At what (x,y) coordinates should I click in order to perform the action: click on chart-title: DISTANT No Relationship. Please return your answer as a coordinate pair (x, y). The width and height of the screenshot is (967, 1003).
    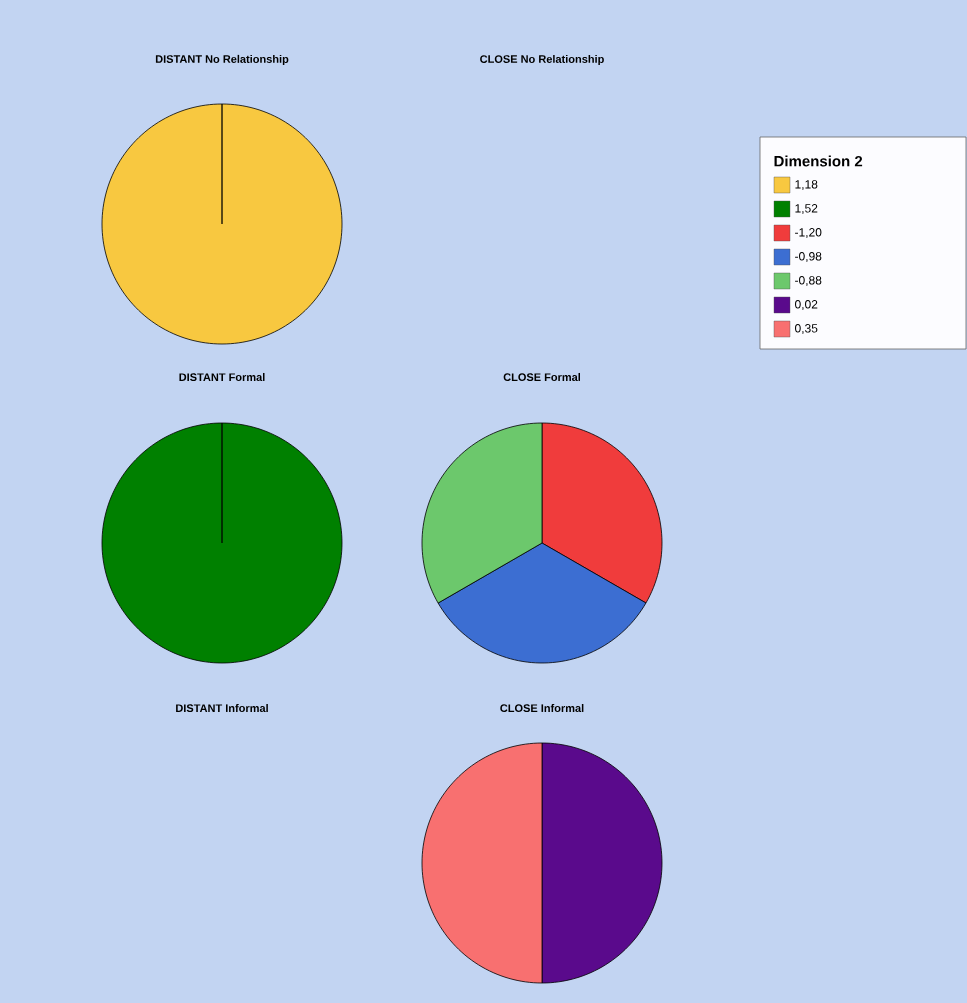
    Looking at the image, I should click on (222, 60).